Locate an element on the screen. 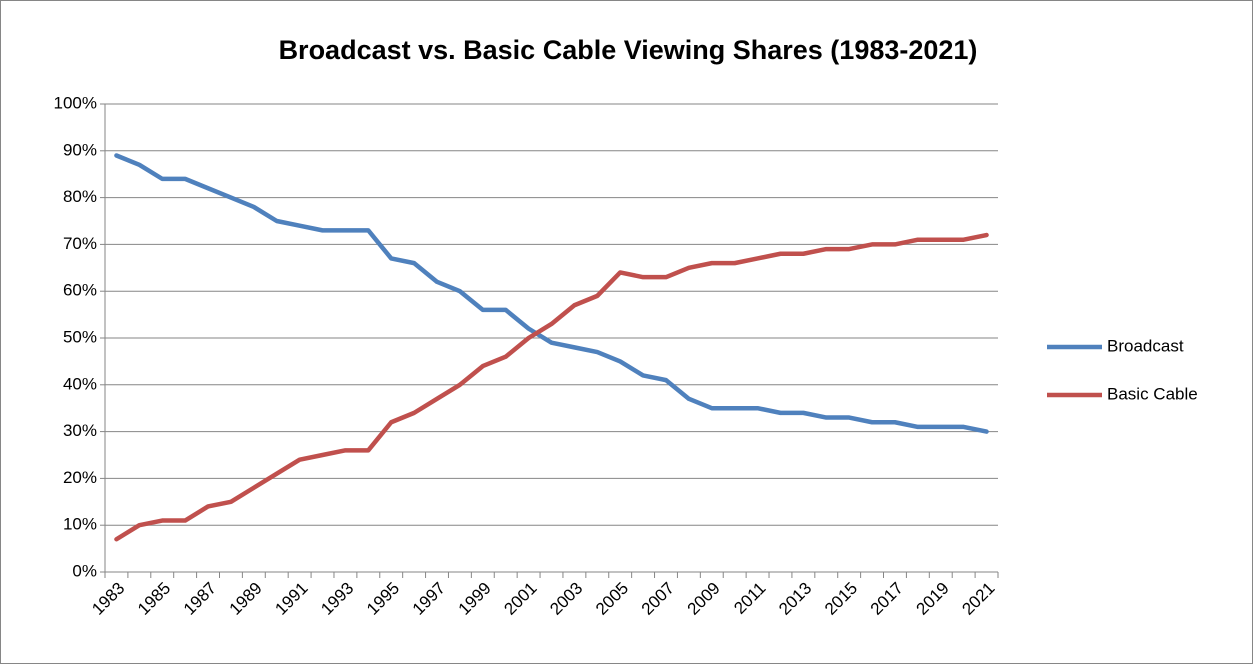  y-tick-label: 0% is located at coordinates (84, 570).